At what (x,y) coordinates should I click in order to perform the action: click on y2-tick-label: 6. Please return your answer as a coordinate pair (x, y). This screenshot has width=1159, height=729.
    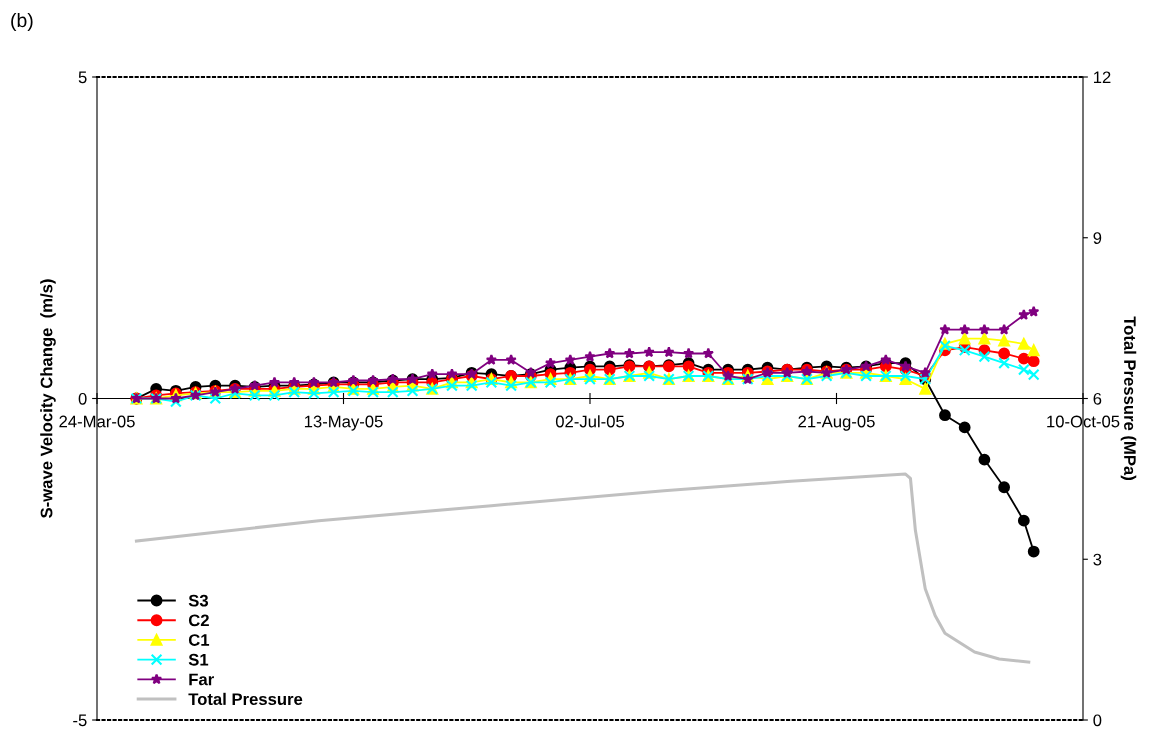
    Looking at the image, I should click on (1097, 398).